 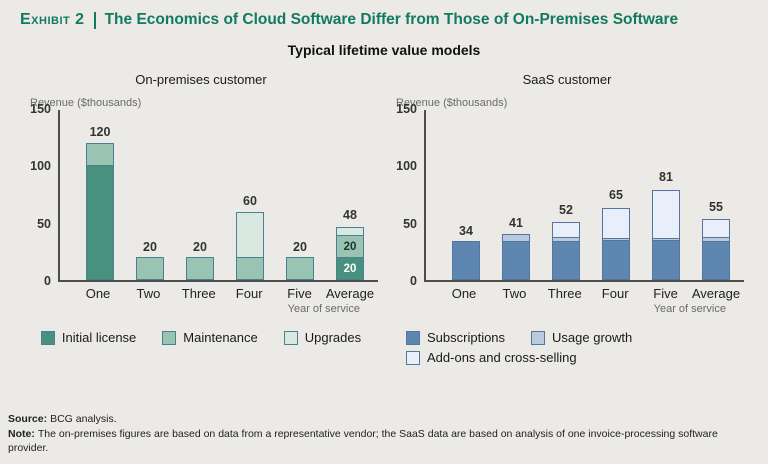 What do you see at coordinates (323, 309) in the screenshot?
I see `on-premises-x-axis-title: Year of service` at bounding box center [323, 309].